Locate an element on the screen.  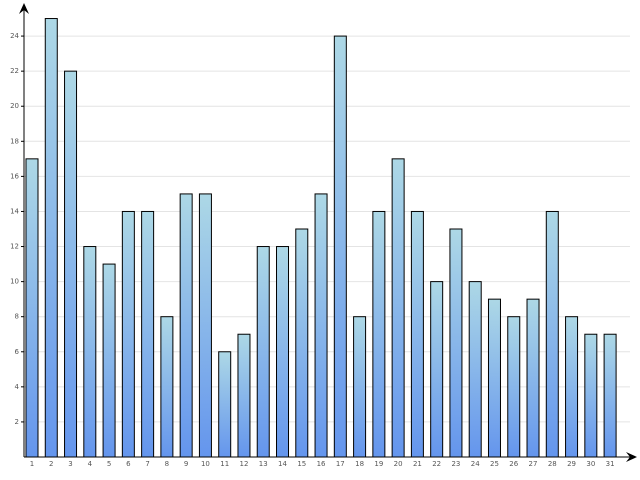
x-tick-label: 20 is located at coordinates (398, 464).